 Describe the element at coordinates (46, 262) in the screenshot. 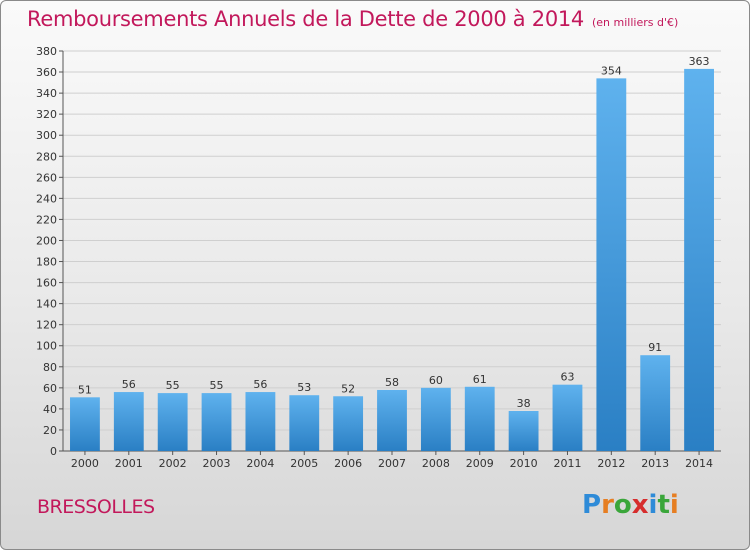

I see `y-tick-label: 180` at that location.